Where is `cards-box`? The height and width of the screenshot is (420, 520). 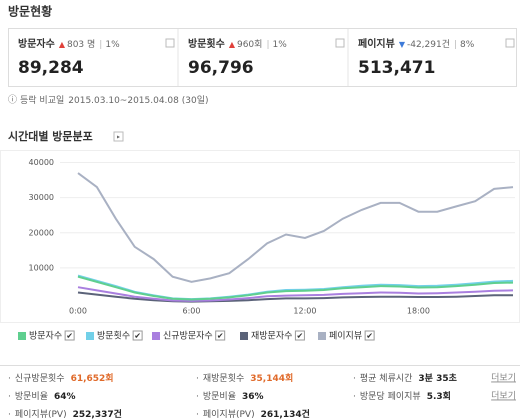
cards-box is located at coordinates (262, 57).